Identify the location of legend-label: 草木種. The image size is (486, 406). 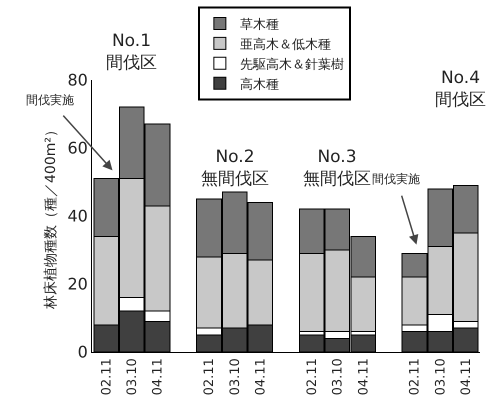
(259, 25).